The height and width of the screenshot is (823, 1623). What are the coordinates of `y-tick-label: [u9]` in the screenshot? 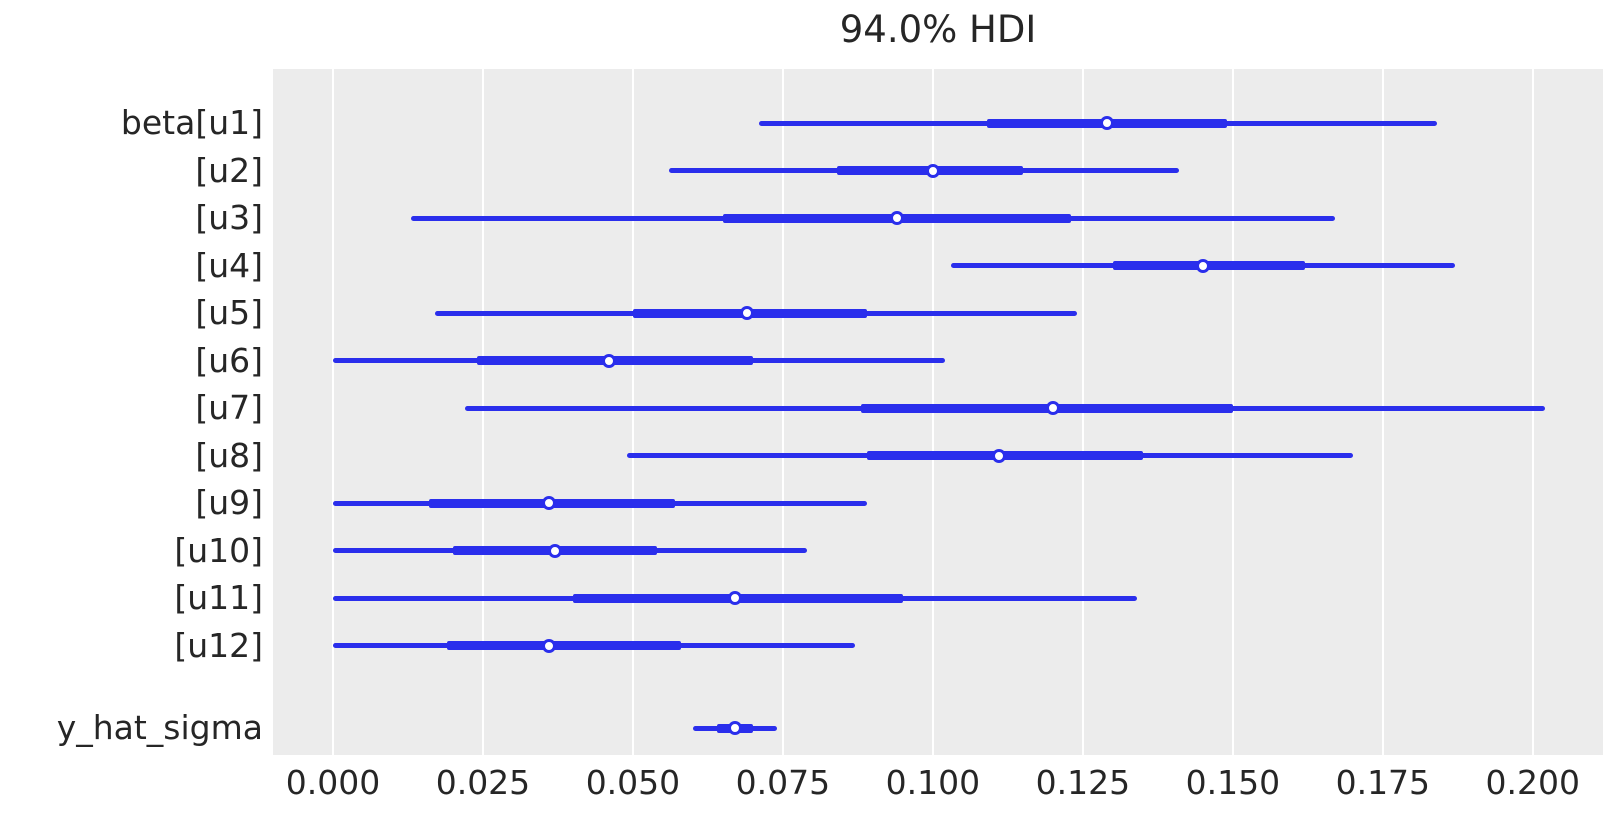 It's located at (229, 502).